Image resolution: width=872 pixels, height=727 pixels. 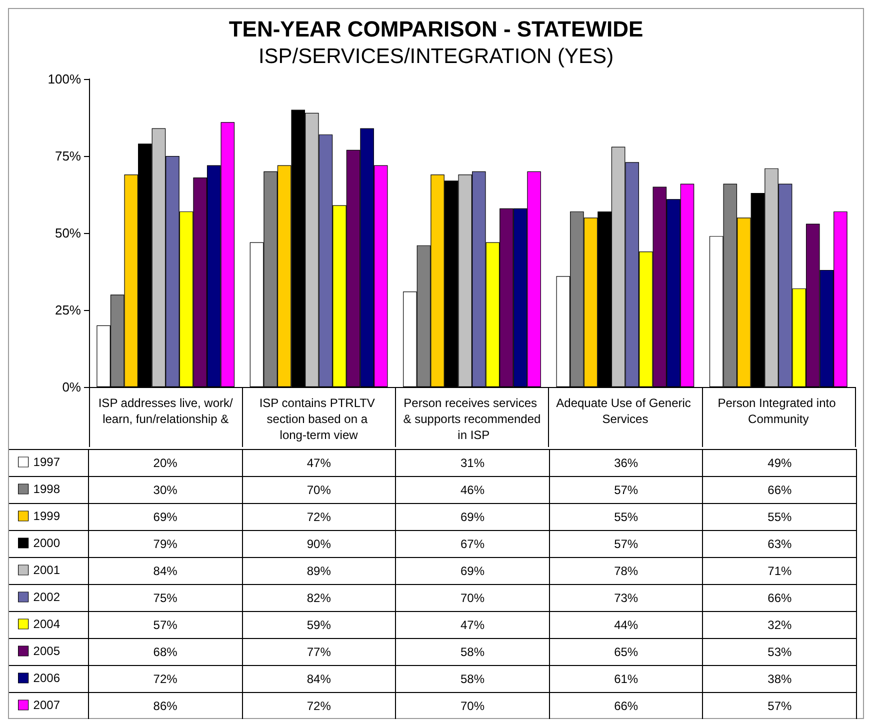 I want to click on data-label: 38%, so click(x=780, y=679).